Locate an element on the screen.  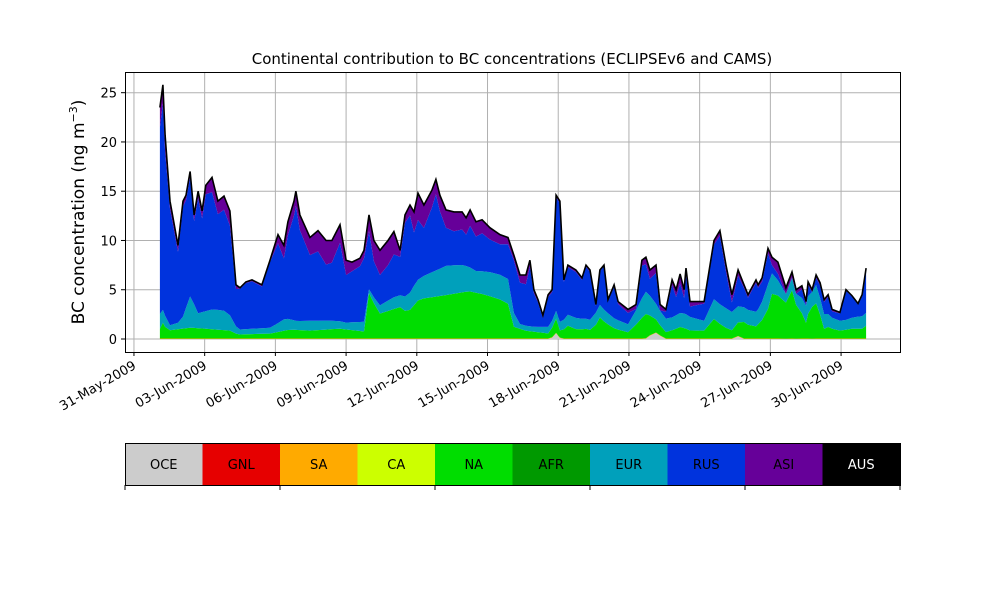
x-tick-label: 06-Jun-2009 is located at coordinates (242, 384).